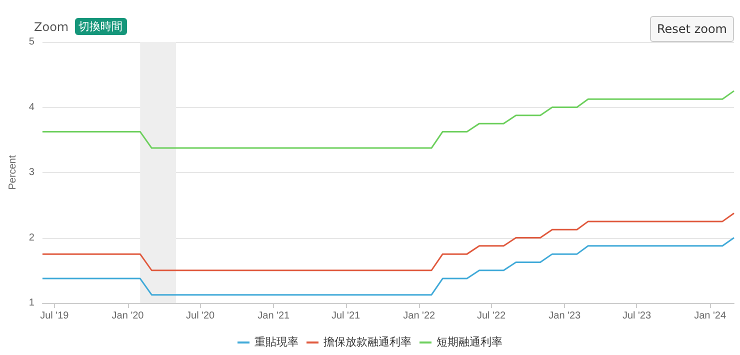 Image resolution: width=740 pixels, height=355 pixels. Describe the element at coordinates (491, 316) in the screenshot. I see `x-tick-label: Jul '22` at that location.